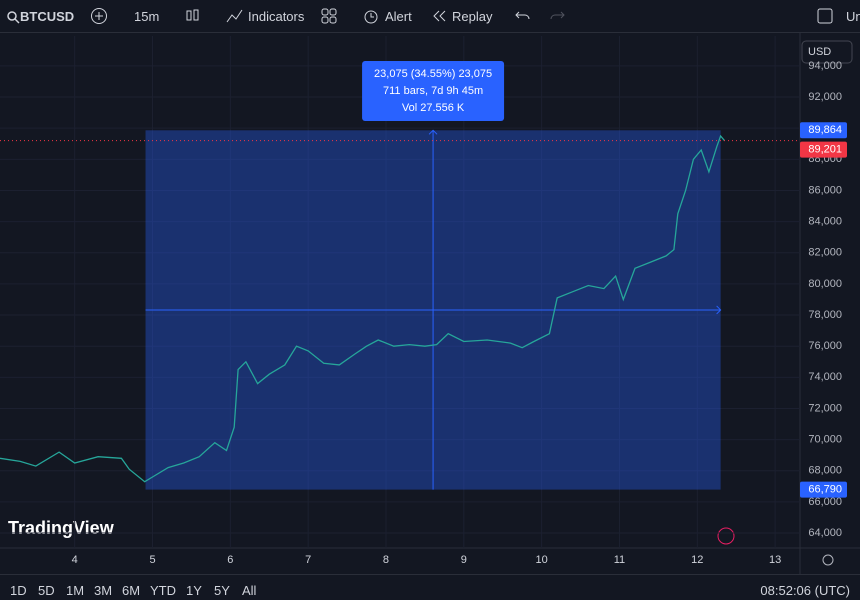  I want to click on layout-toggle, so click(825, 16).